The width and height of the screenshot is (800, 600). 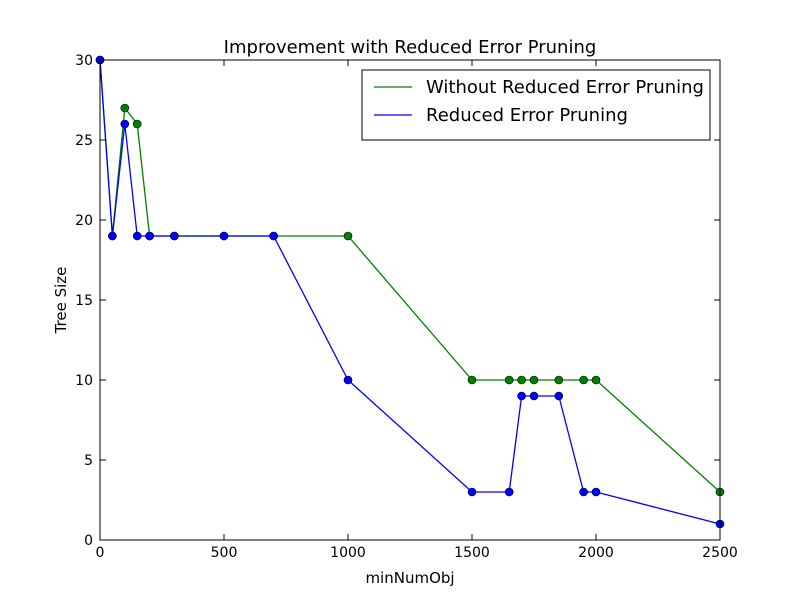 I want to click on x-tick-label: 2500, so click(x=720, y=553).